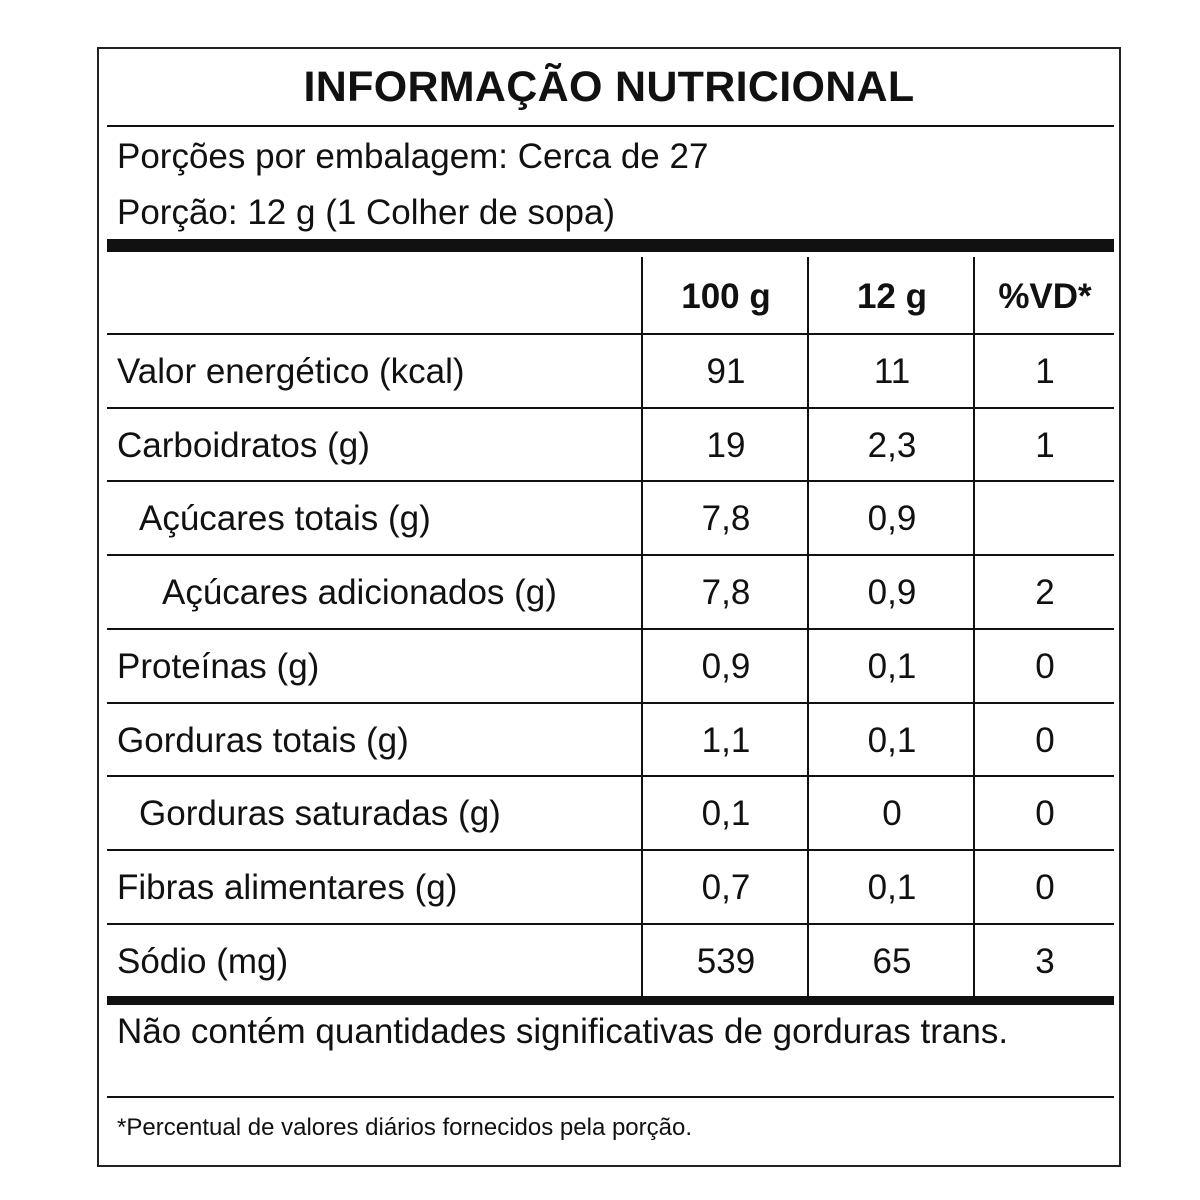  I want to click on nutrient-name: Gorduras totais (g), so click(263, 740).